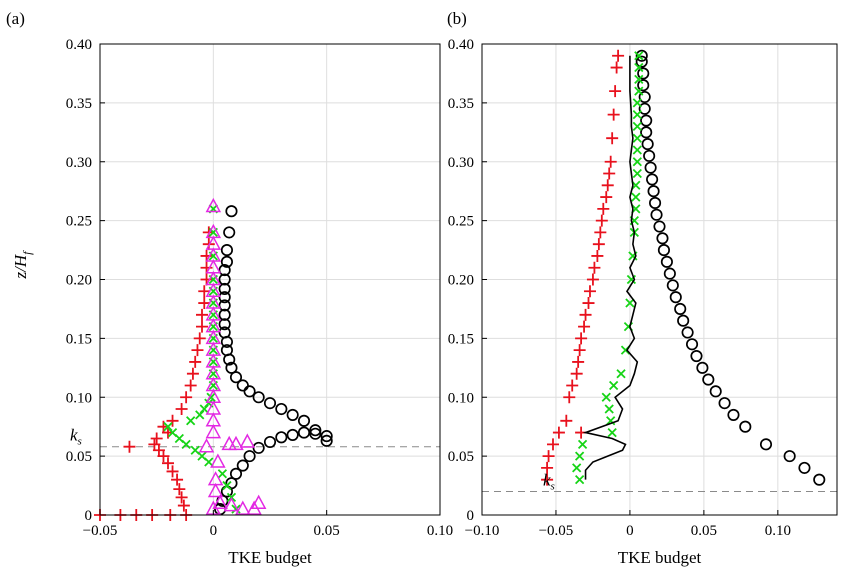  What do you see at coordinates (89, 516) in the screenshot?
I see `panel-a-ytick-label-0: 0` at bounding box center [89, 516].